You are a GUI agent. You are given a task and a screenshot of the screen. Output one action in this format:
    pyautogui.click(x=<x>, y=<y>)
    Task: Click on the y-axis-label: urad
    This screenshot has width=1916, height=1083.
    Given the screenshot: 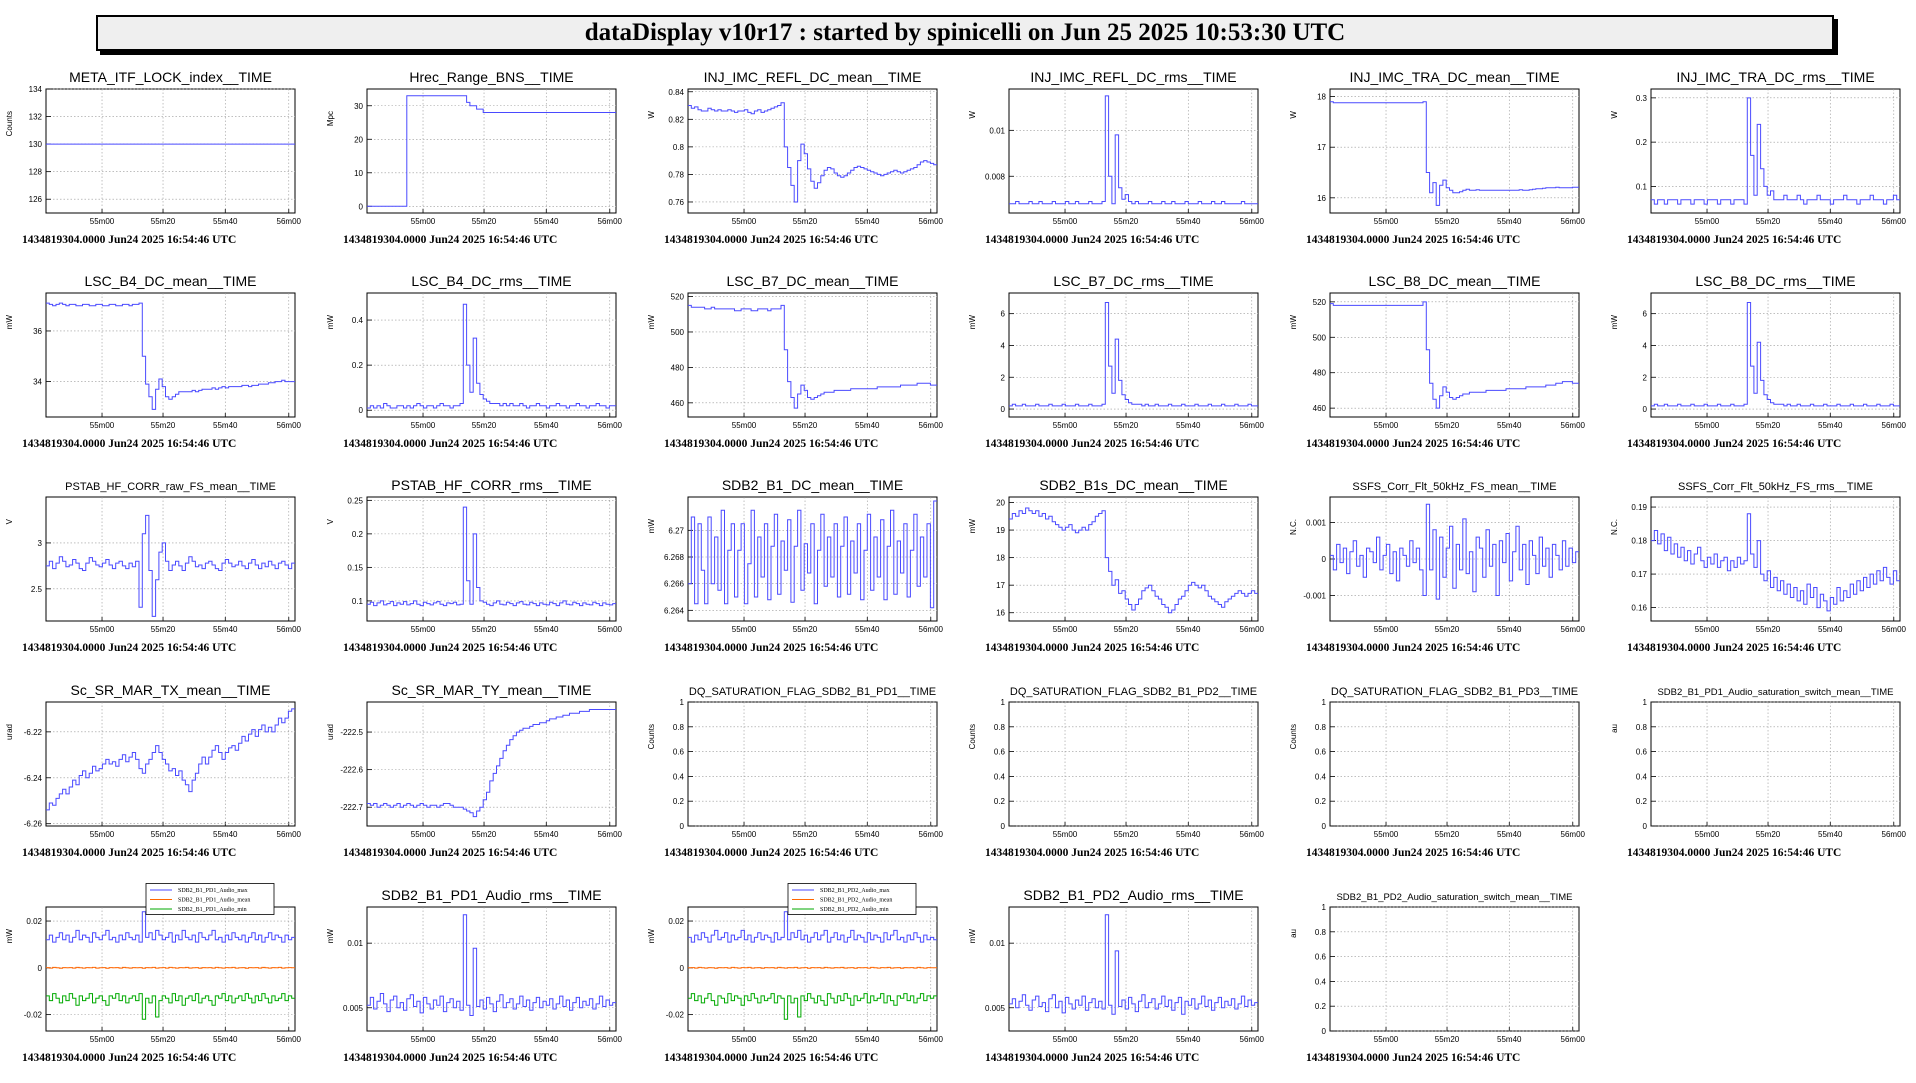 What is the action you would take?
    pyautogui.click(x=330, y=732)
    